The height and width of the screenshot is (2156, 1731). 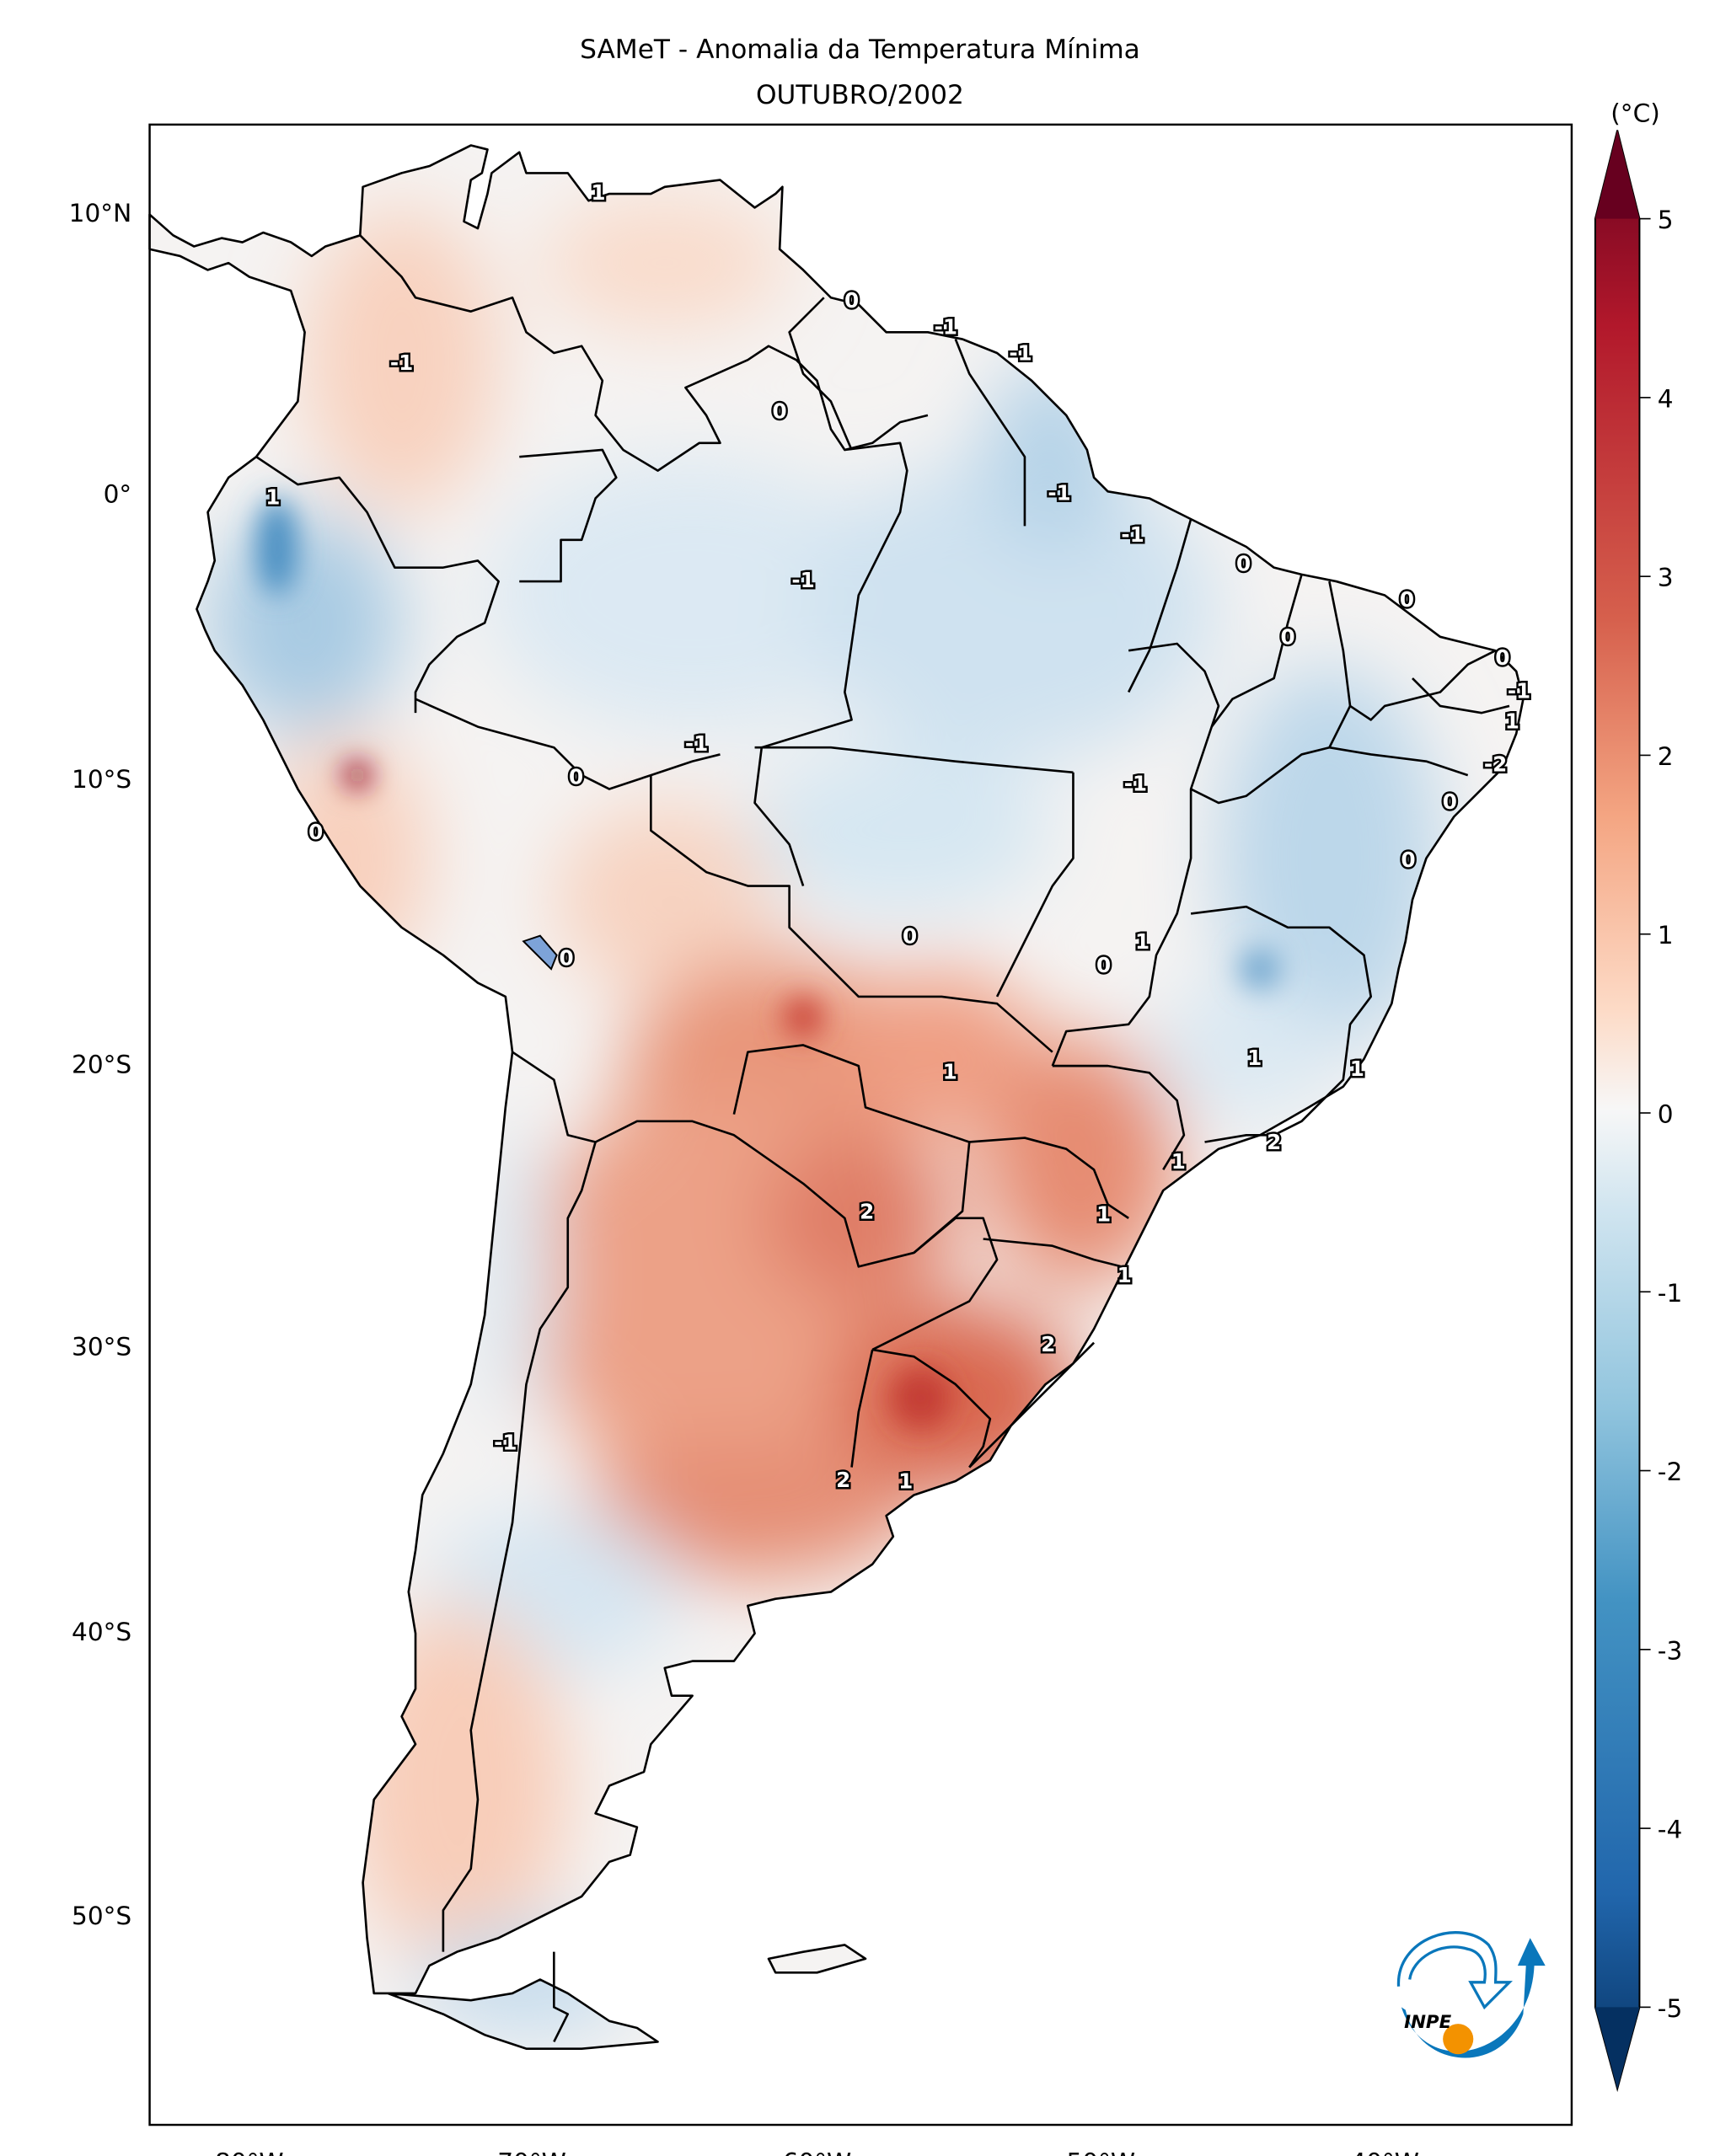 I want to click on titicaca-lake, so click(x=540, y=952).